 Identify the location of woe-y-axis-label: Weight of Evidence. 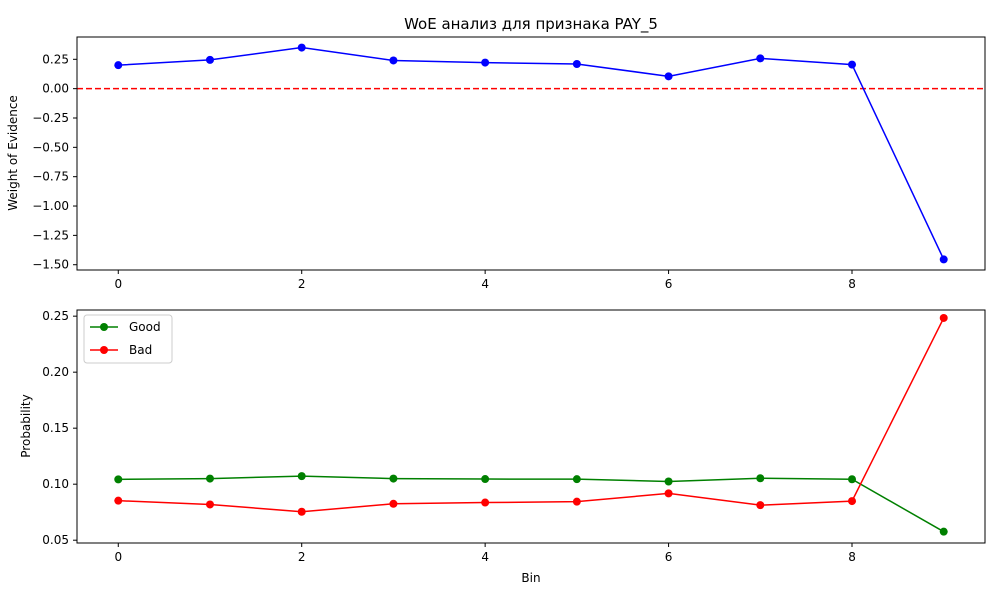
(13, 153).